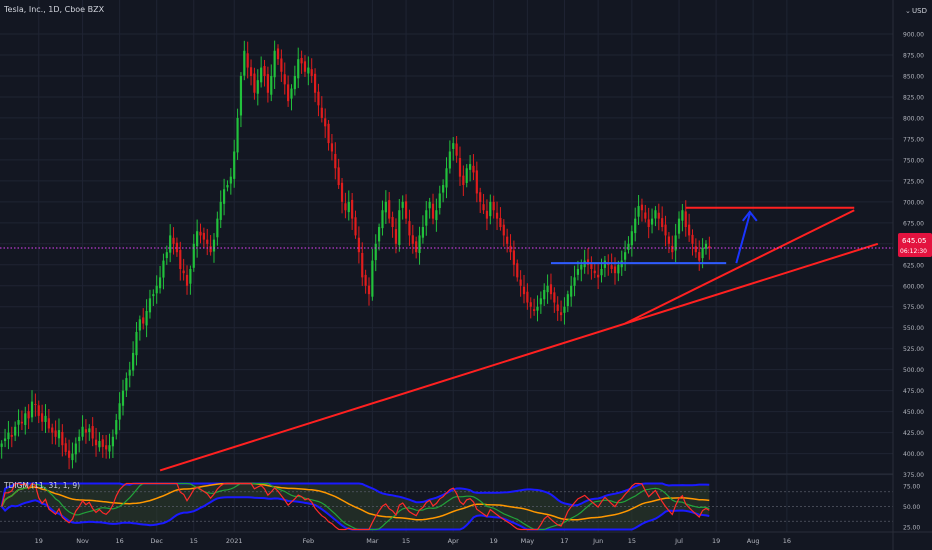  Describe the element at coordinates (355, 501) in the screenshot. I see `indicator-midline` at that location.